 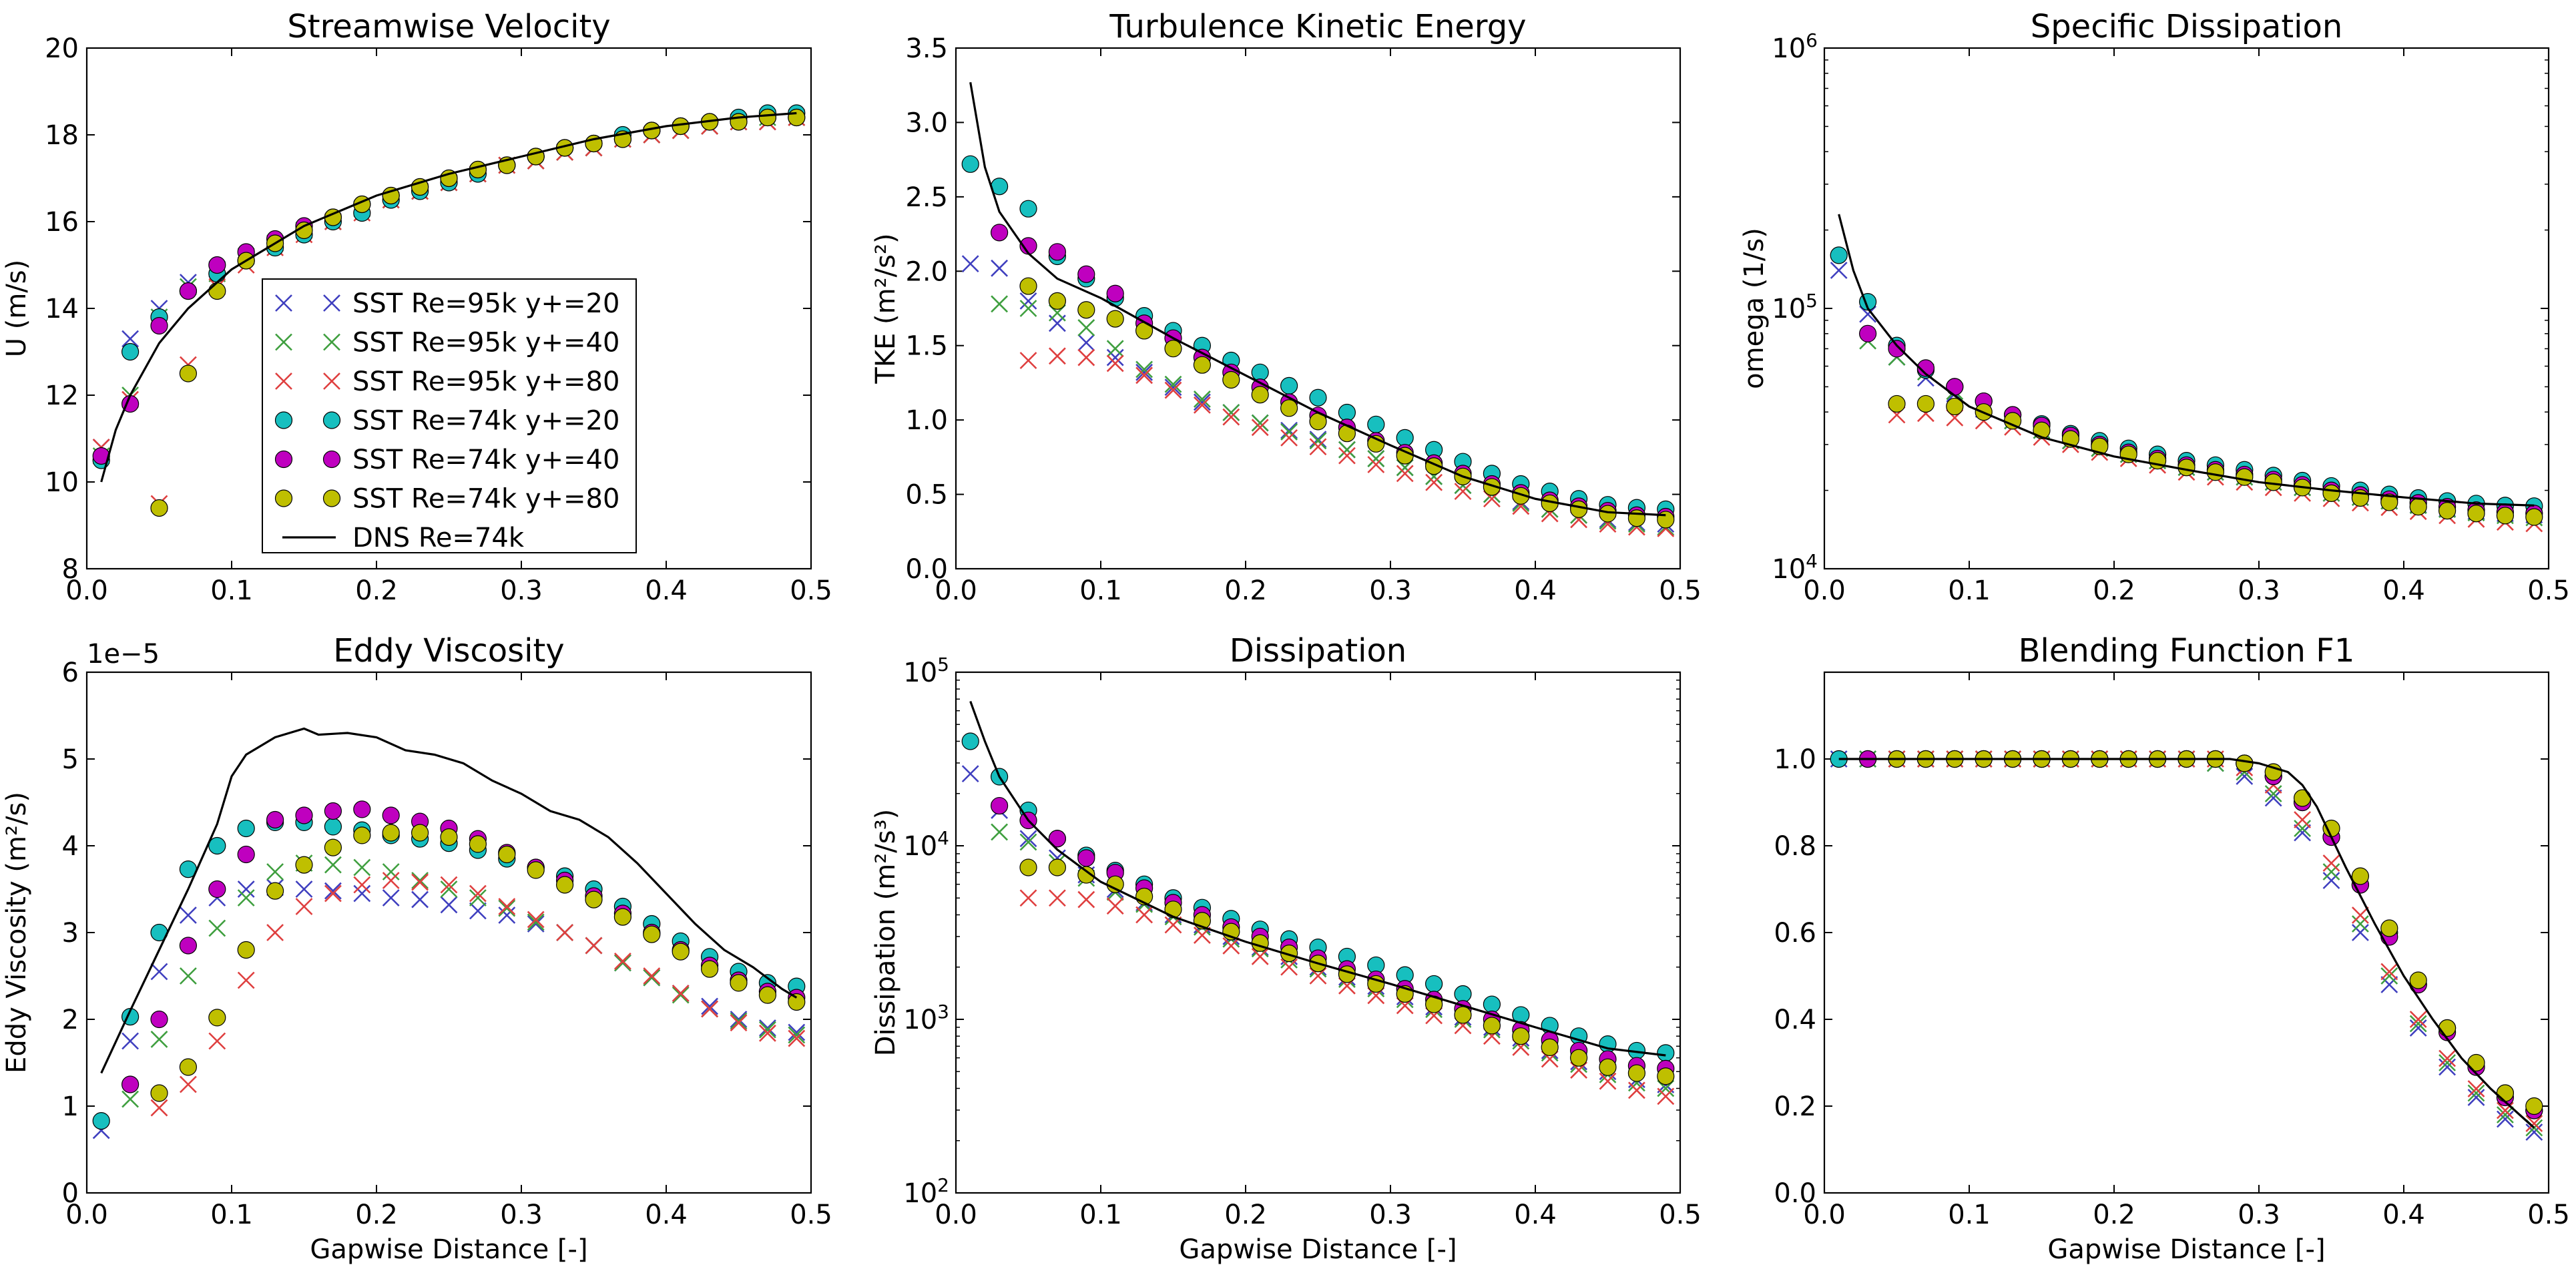 What do you see at coordinates (1795, 567) in the screenshot?
I see `y-tick-label: 104` at bounding box center [1795, 567].